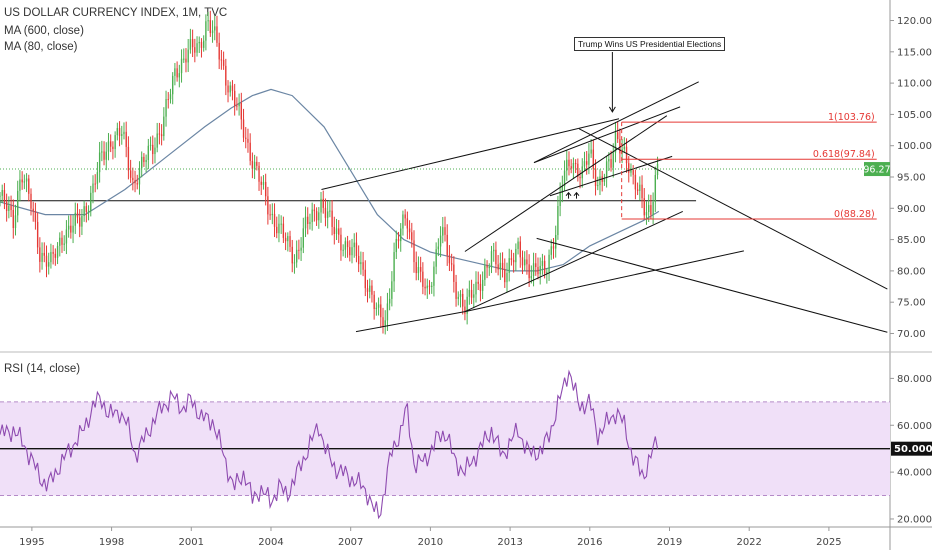 The height and width of the screenshot is (550, 932). I want to click on legend-ma80: MA (80, close), so click(41, 47).